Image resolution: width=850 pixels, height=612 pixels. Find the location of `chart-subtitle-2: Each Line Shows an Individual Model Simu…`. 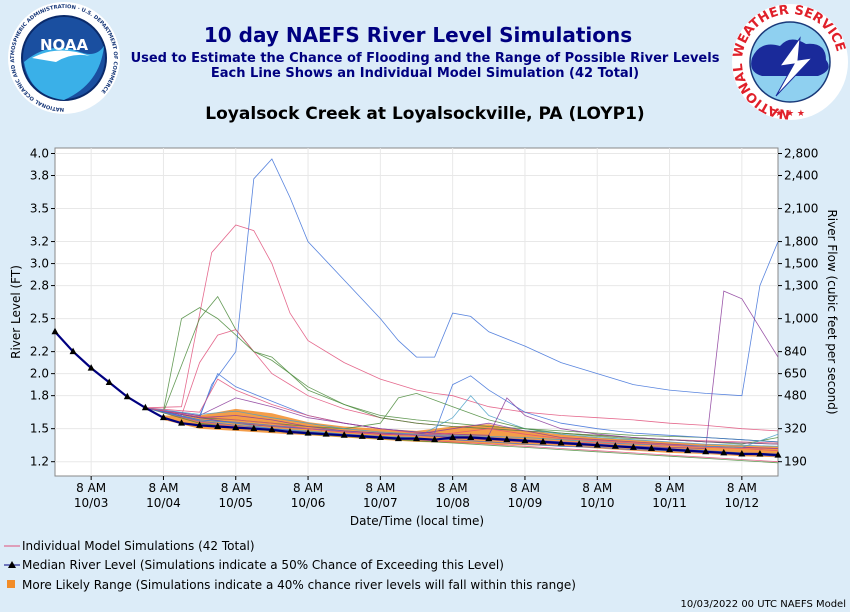

chart-subtitle-2: Each Line Shows an Individual Model Simu… is located at coordinates (425, 73).